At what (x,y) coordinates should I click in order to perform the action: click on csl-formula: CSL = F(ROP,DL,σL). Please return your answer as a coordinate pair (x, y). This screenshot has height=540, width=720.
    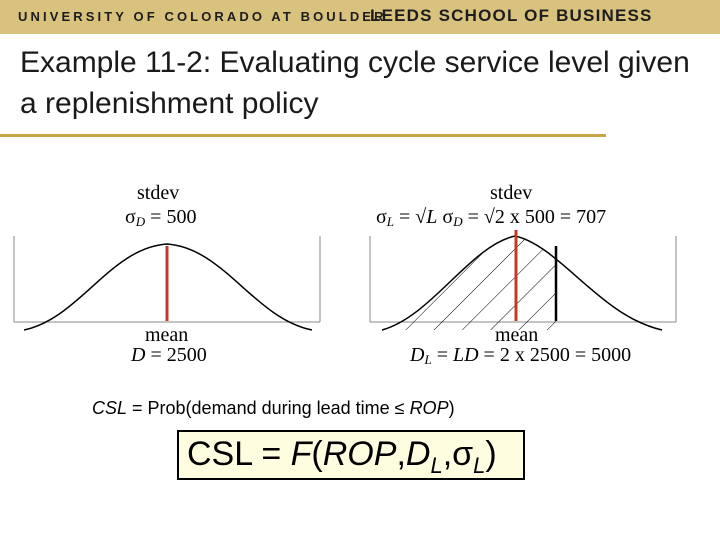
    Looking at the image, I should click on (342, 456).